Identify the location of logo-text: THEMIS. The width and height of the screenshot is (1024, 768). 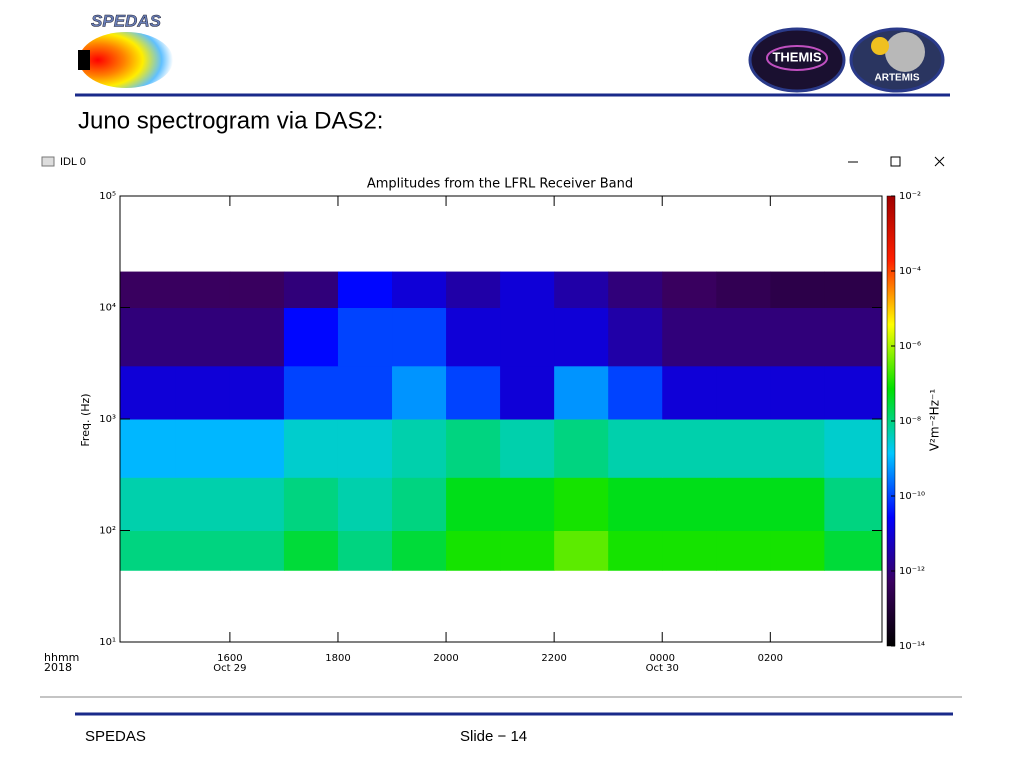
(796, 56).